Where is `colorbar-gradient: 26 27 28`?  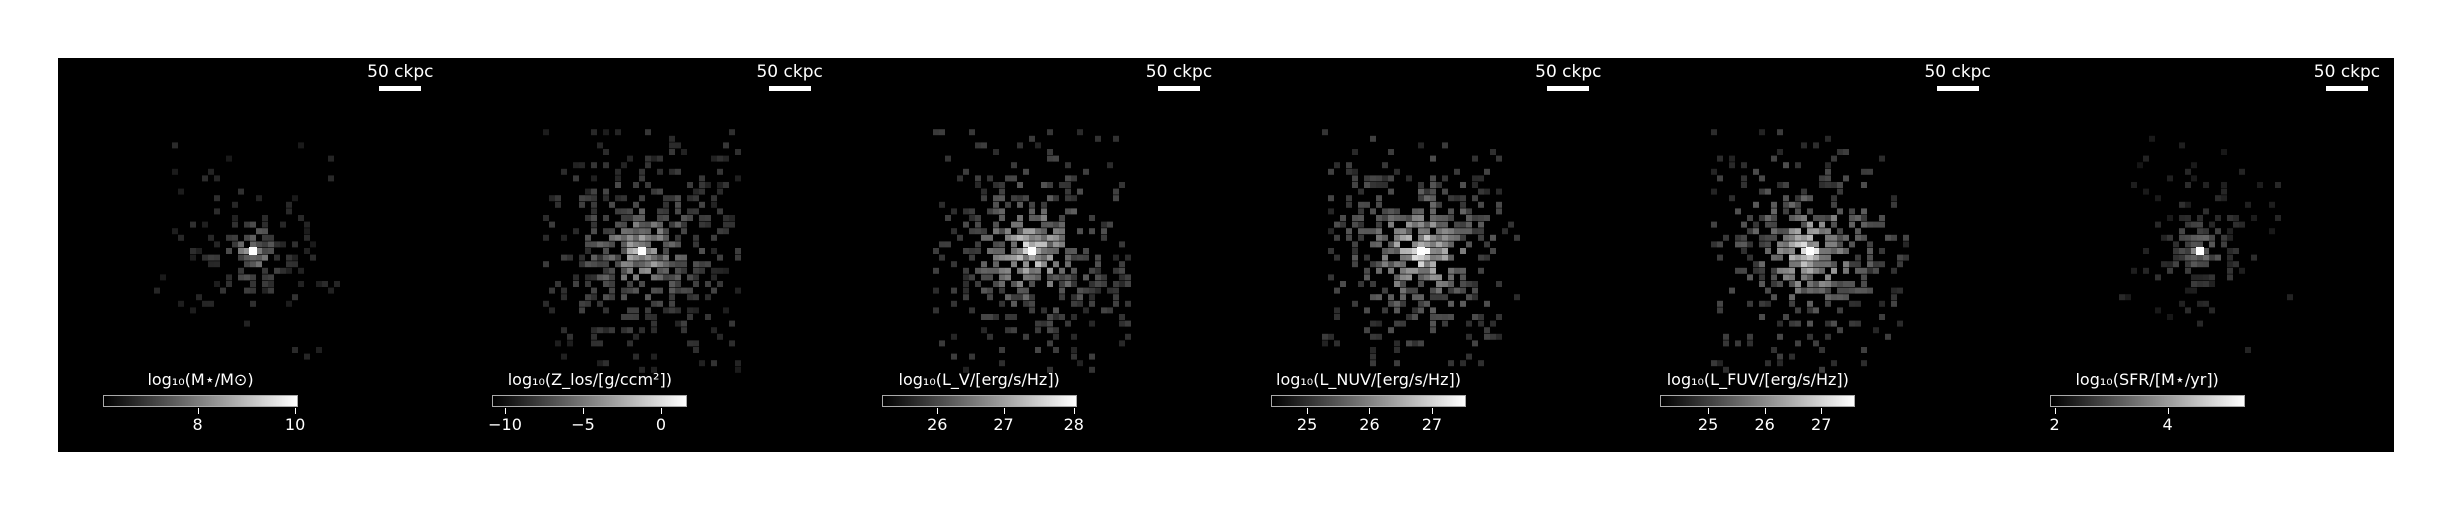
colorbar-gradient: 26 27 28 is located at coordinates (982, 414).